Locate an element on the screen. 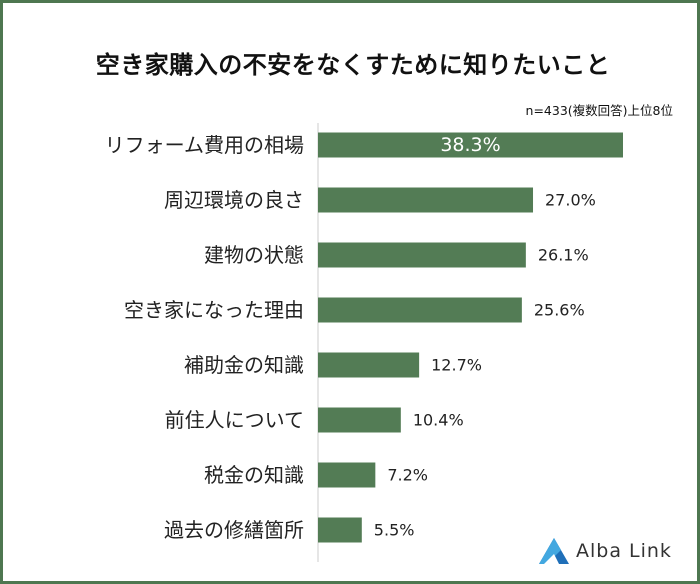  value-label: 7.2% is located at coordinates (407, 475).